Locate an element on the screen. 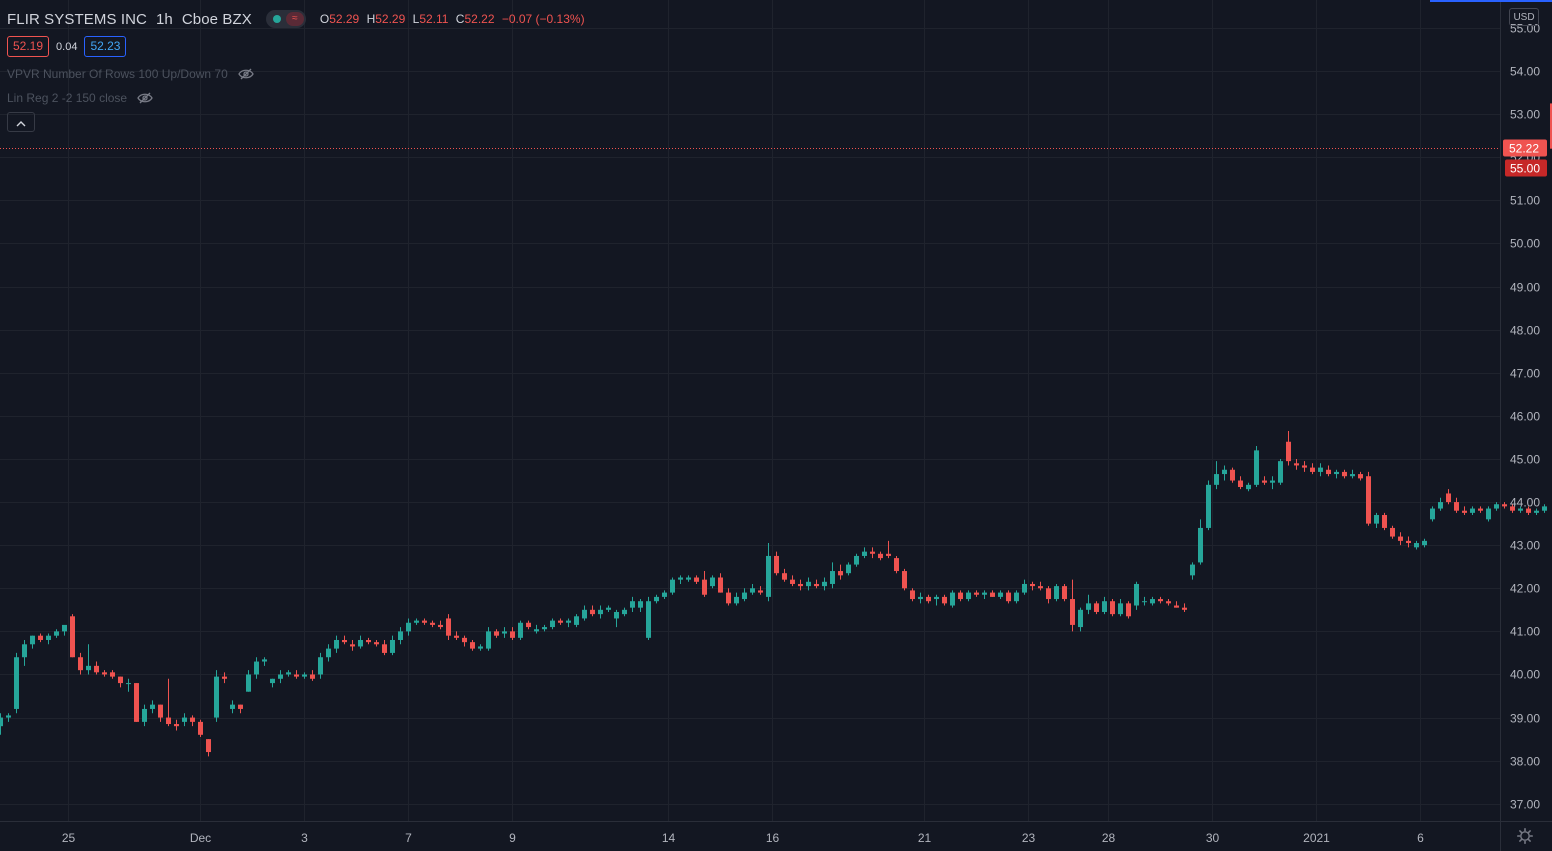 The image size is (1552, 851). close-value: 52.22 is located at coordinates (479, 19).